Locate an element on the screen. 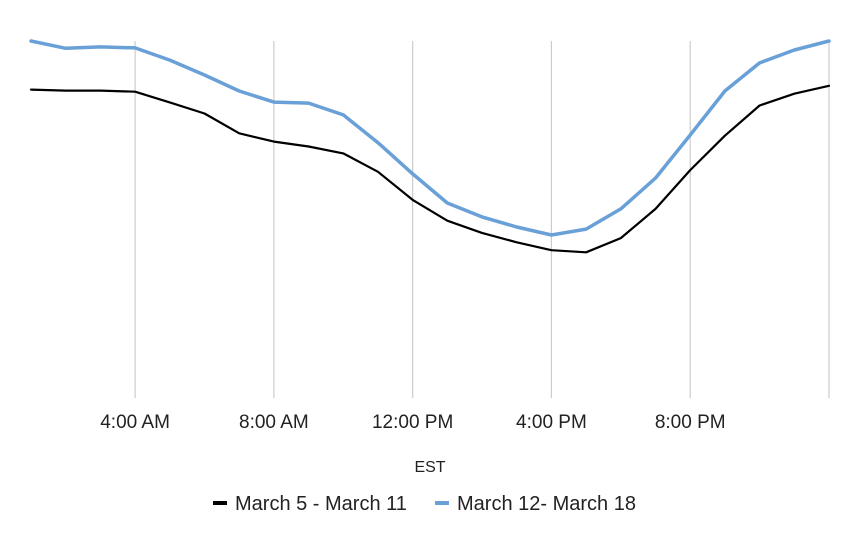 The image size is (860, 546). x-tick-labels: 4:00 AM 8:00 AM 12:00 PM 4:00 PM 8:00 PM is located at coordinates (412, 422).